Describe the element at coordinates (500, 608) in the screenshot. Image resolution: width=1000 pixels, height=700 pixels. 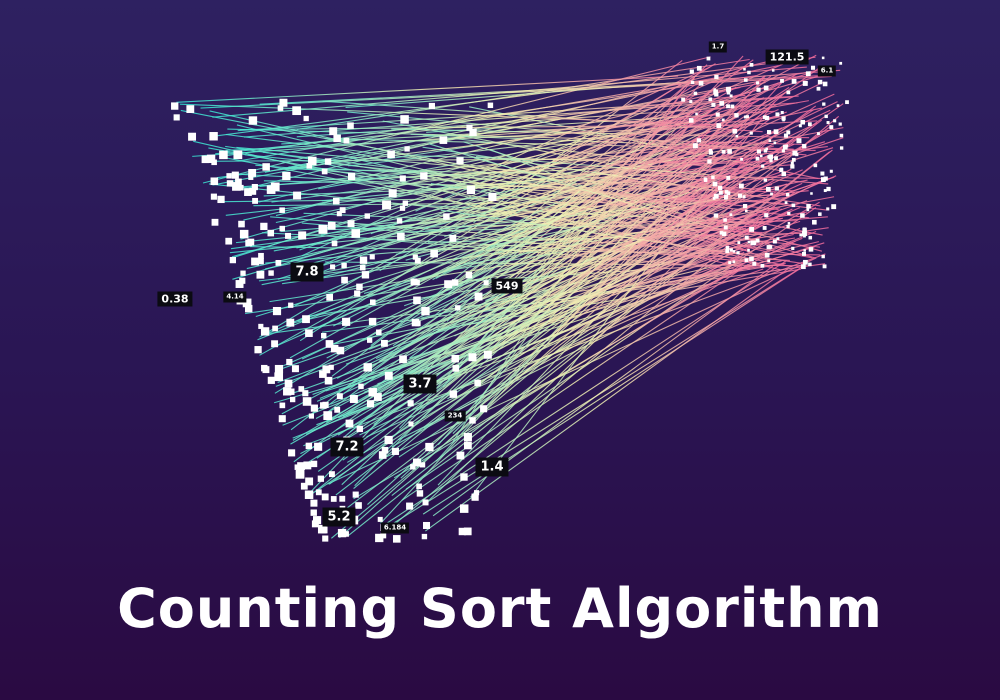
I see `page-title: Counting Sort Algorithm` at that location.